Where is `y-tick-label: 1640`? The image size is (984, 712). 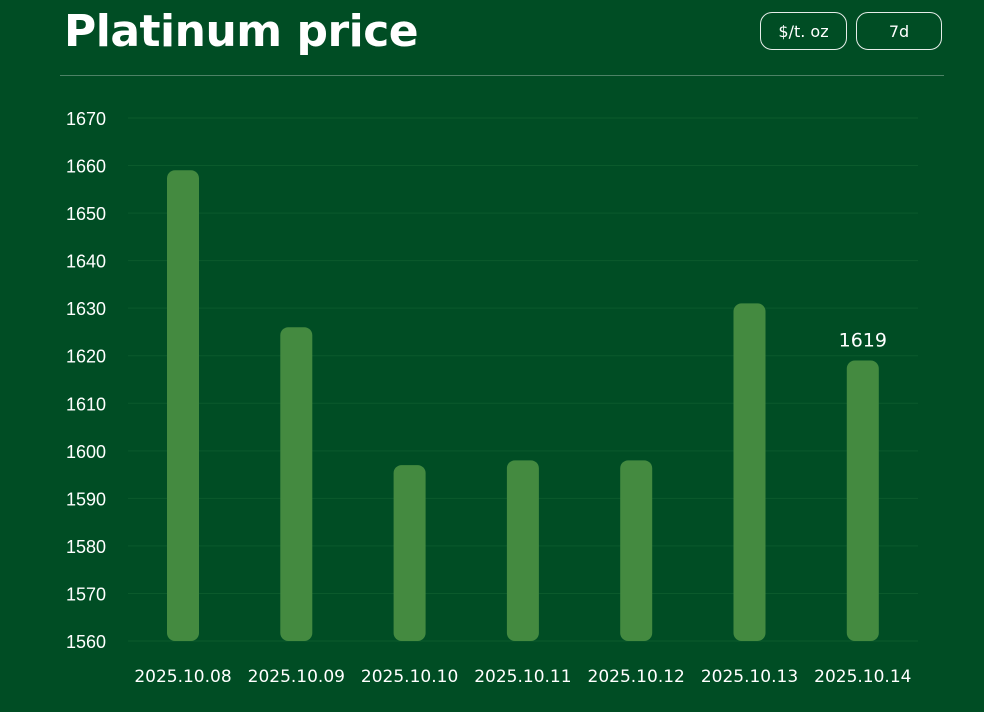 y-tick-label: 1640 is located at coordinates (86, 262).